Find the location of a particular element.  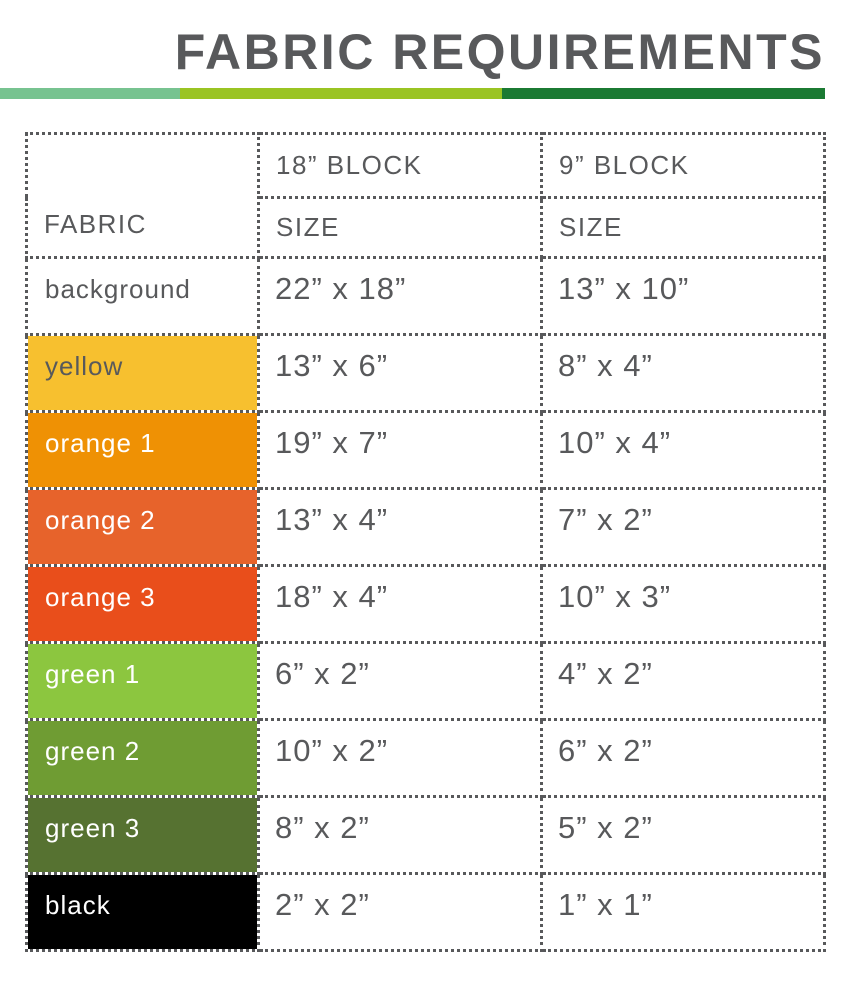

size-9-cell: 5” x 2” is located at coordinates (683, 835).